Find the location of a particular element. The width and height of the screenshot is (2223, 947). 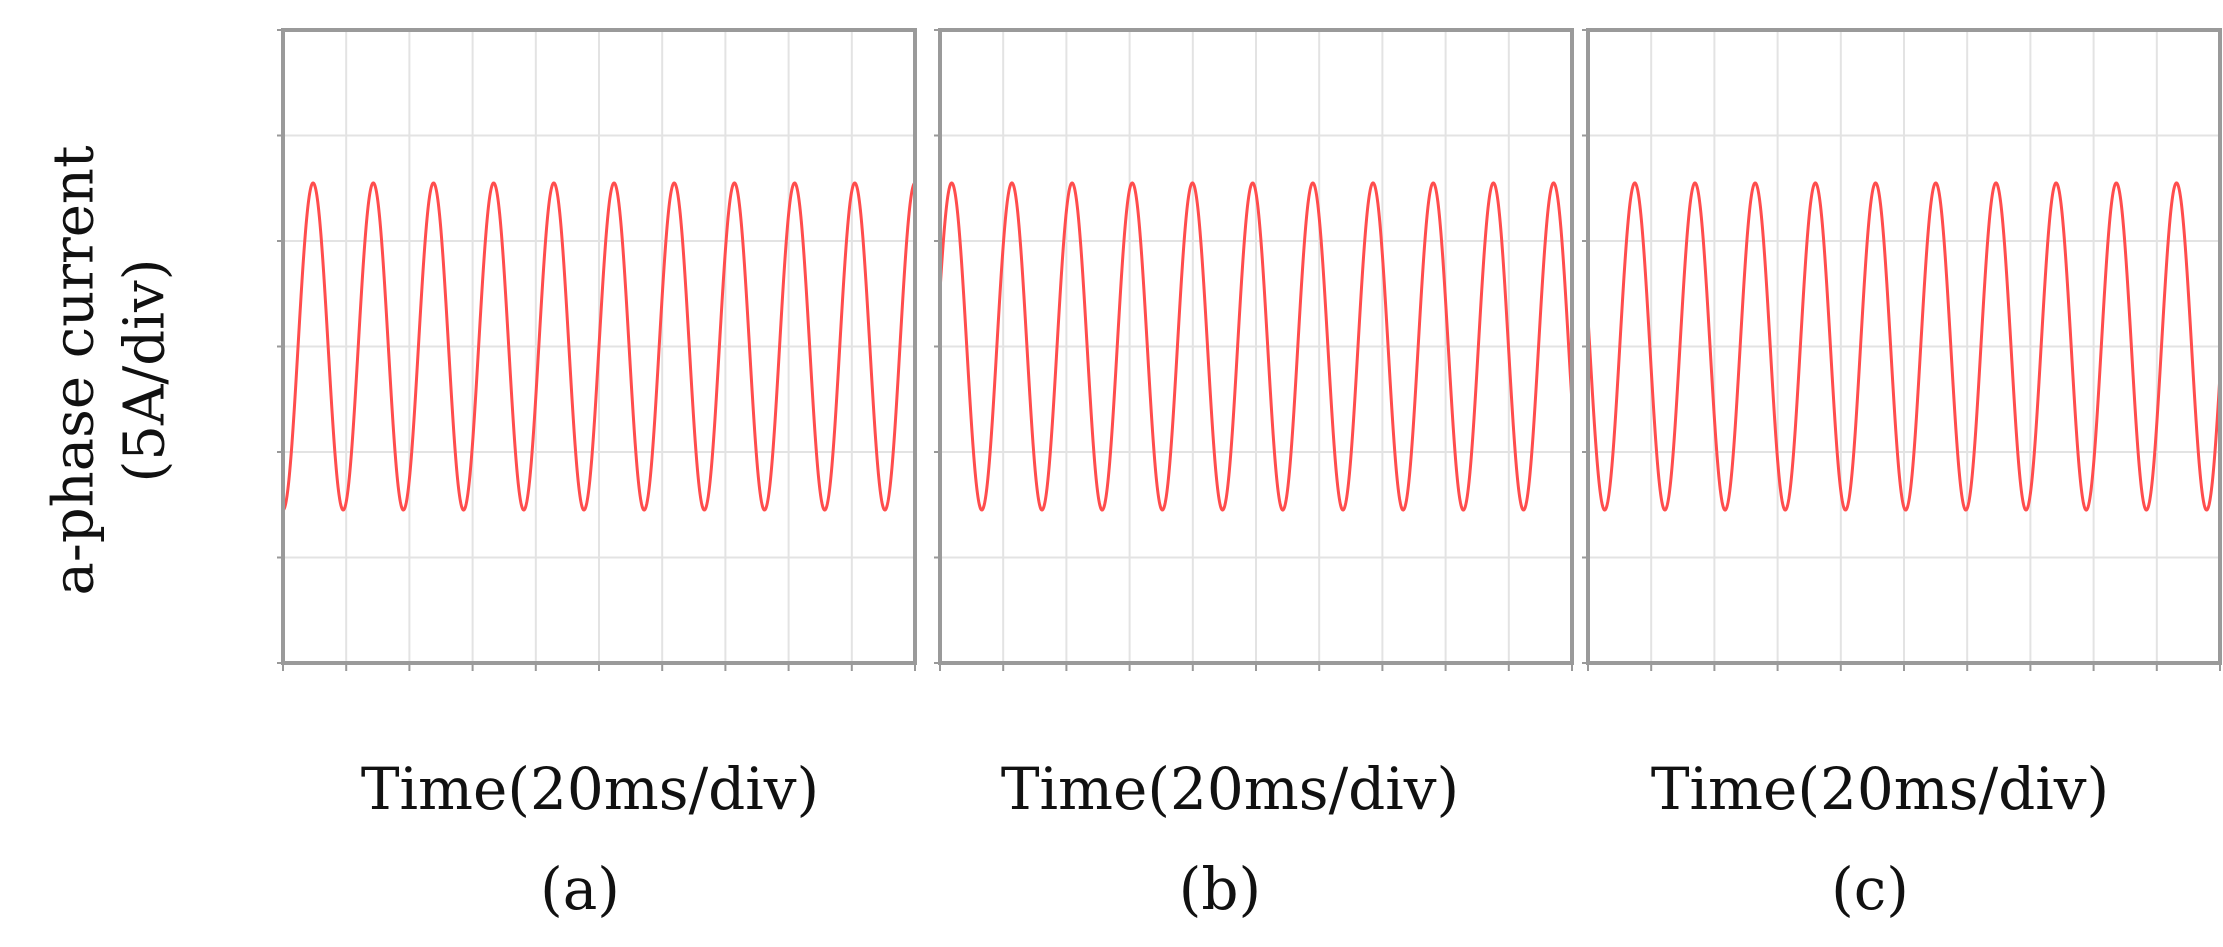

panel-label-b: (b) is located at coordinates (1220, 889).